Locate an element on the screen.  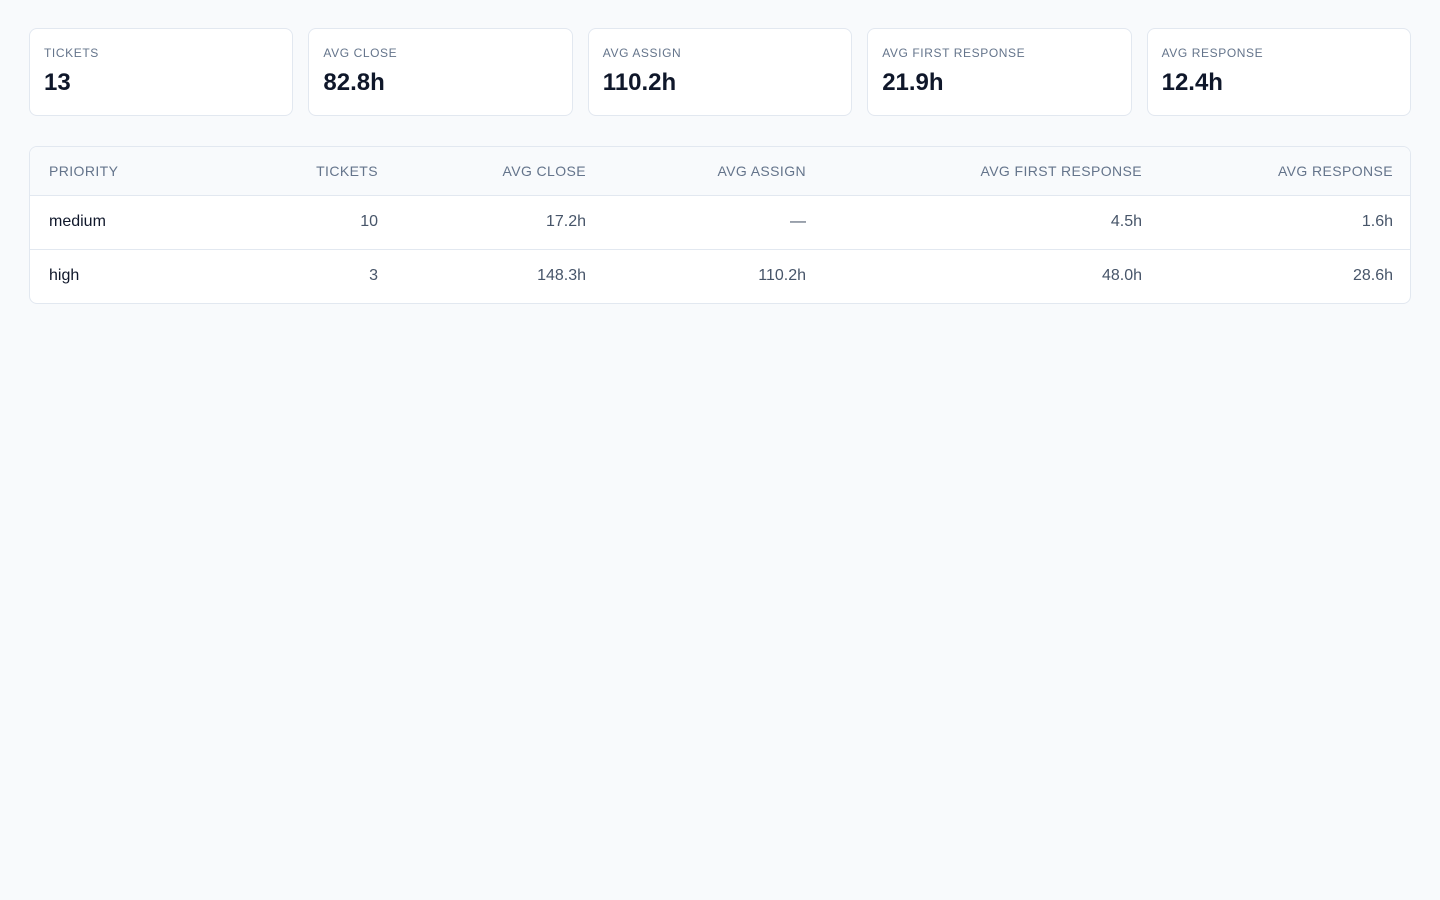
cell-avg-first-response: 4.5h is located at coordinates (993, 222).